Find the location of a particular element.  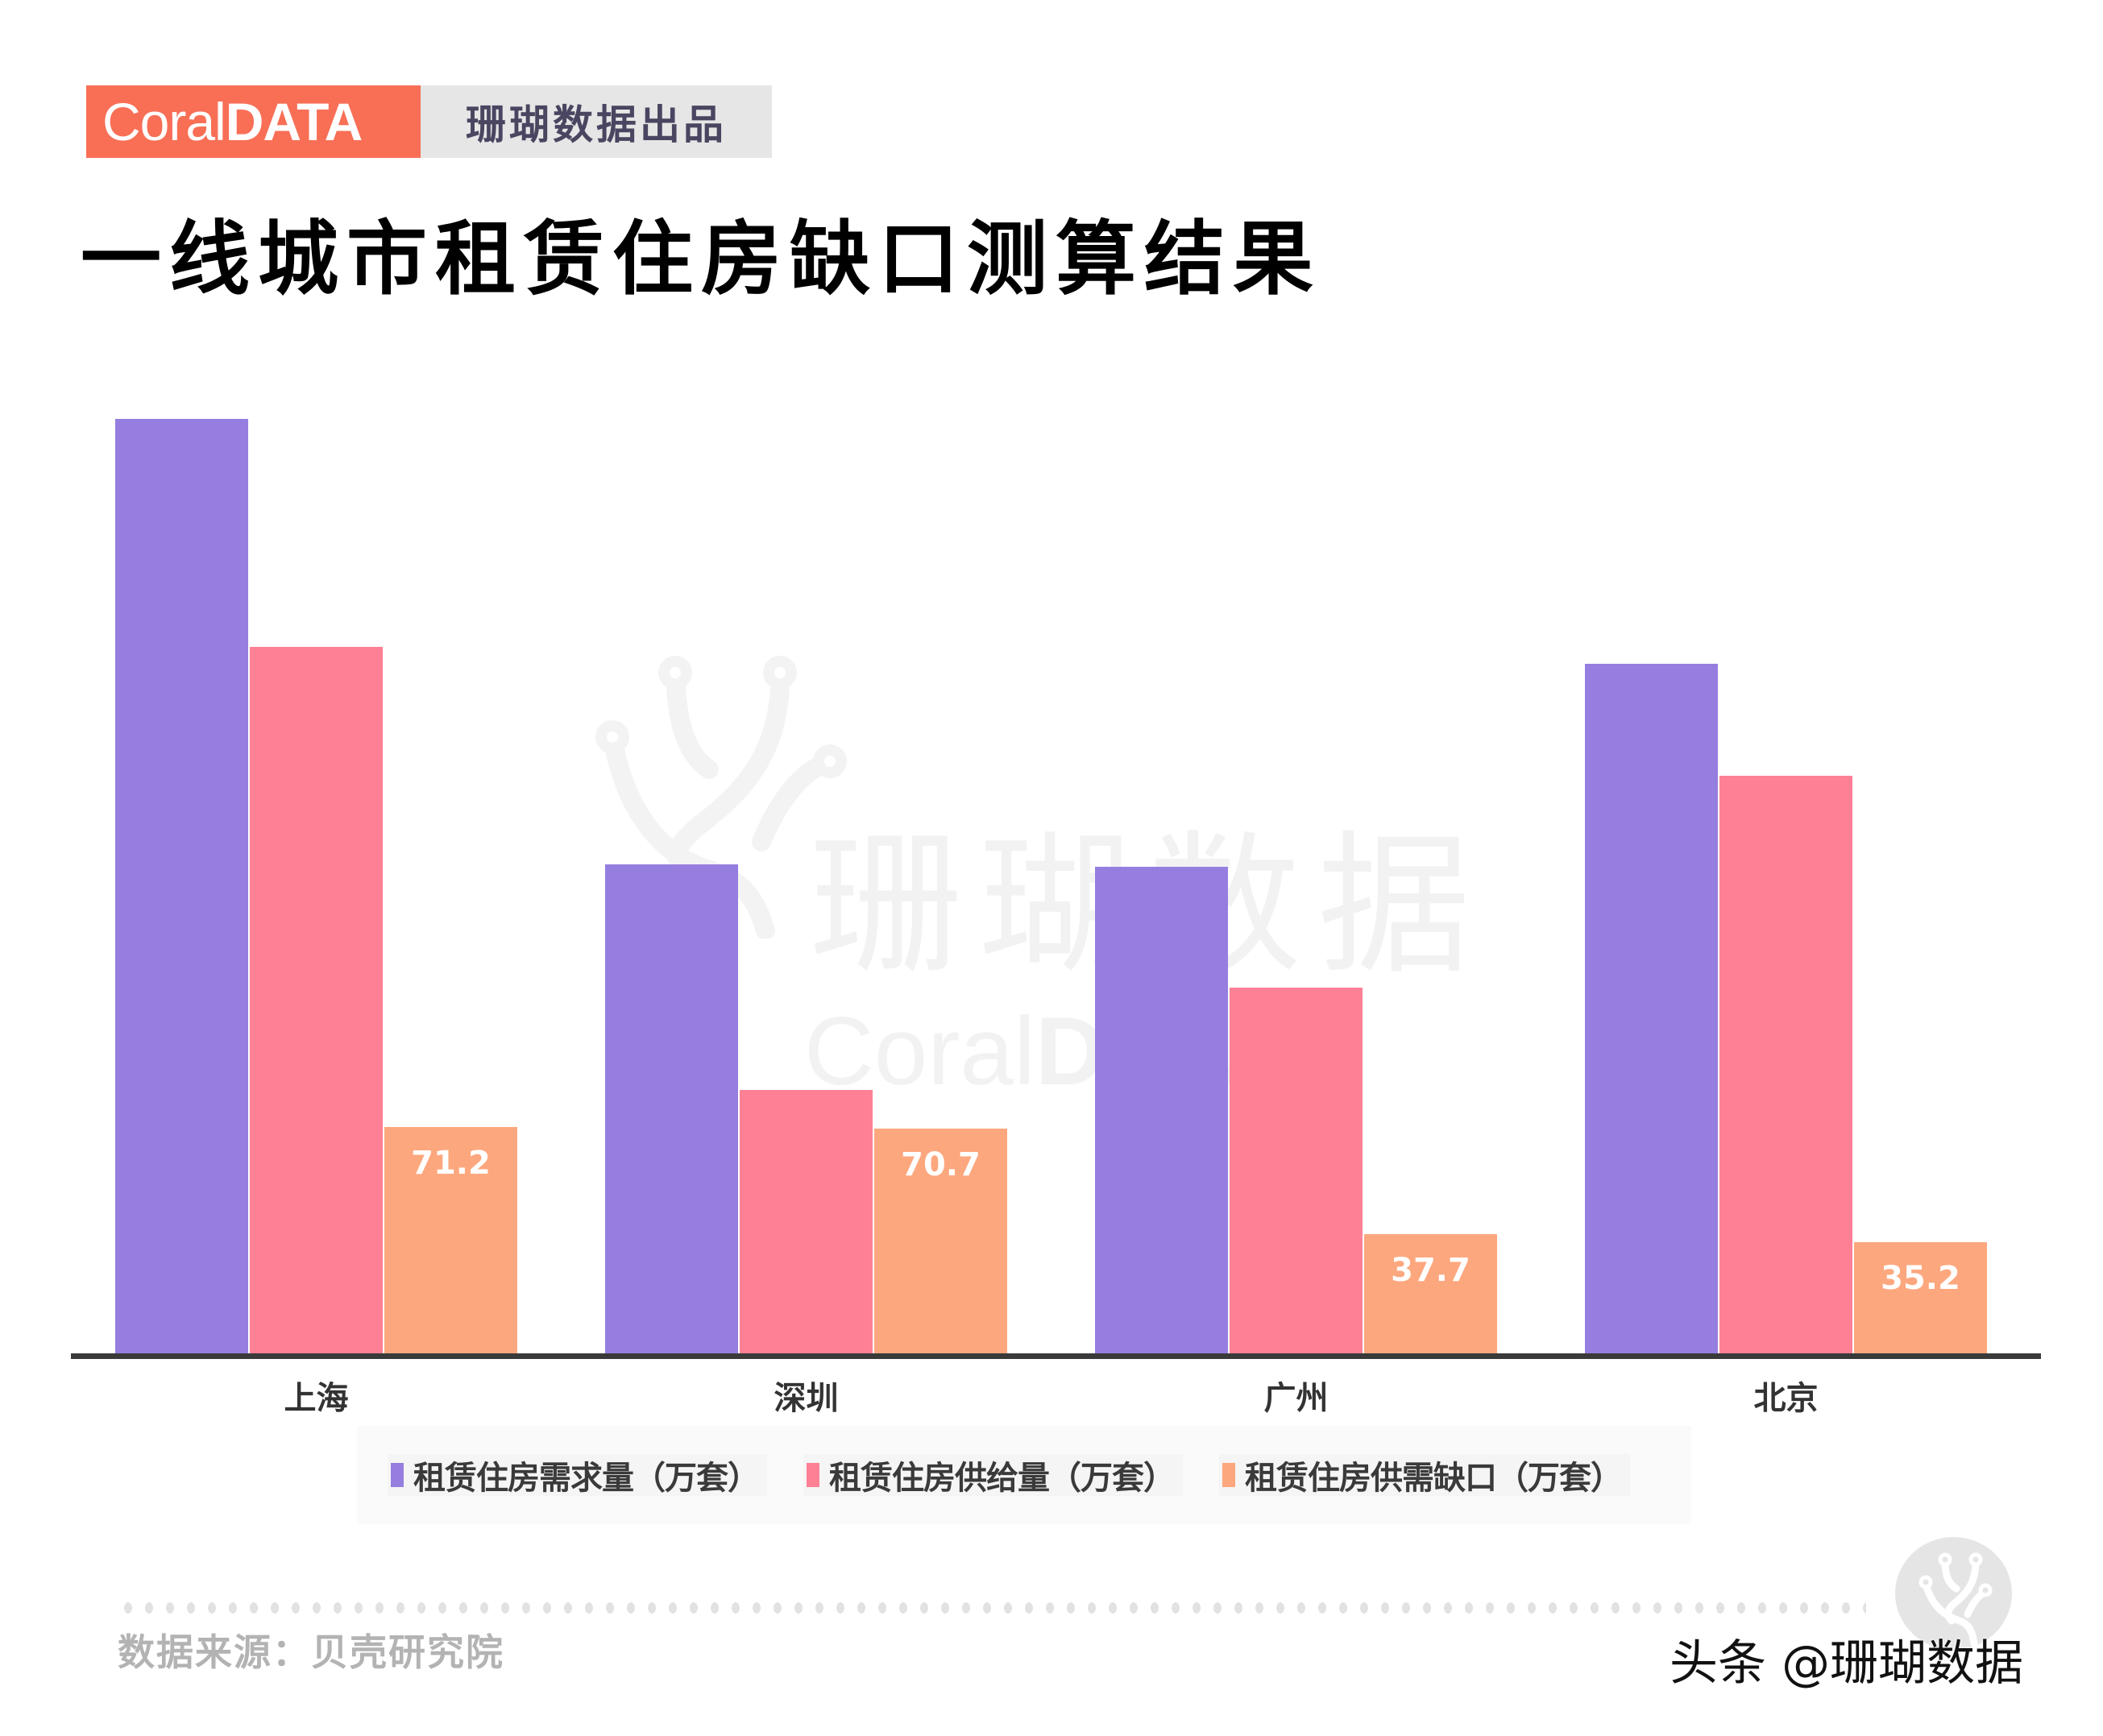

legend-label-demand: 租赁住房需求量（万套） is located at coordinates (586, 1479).